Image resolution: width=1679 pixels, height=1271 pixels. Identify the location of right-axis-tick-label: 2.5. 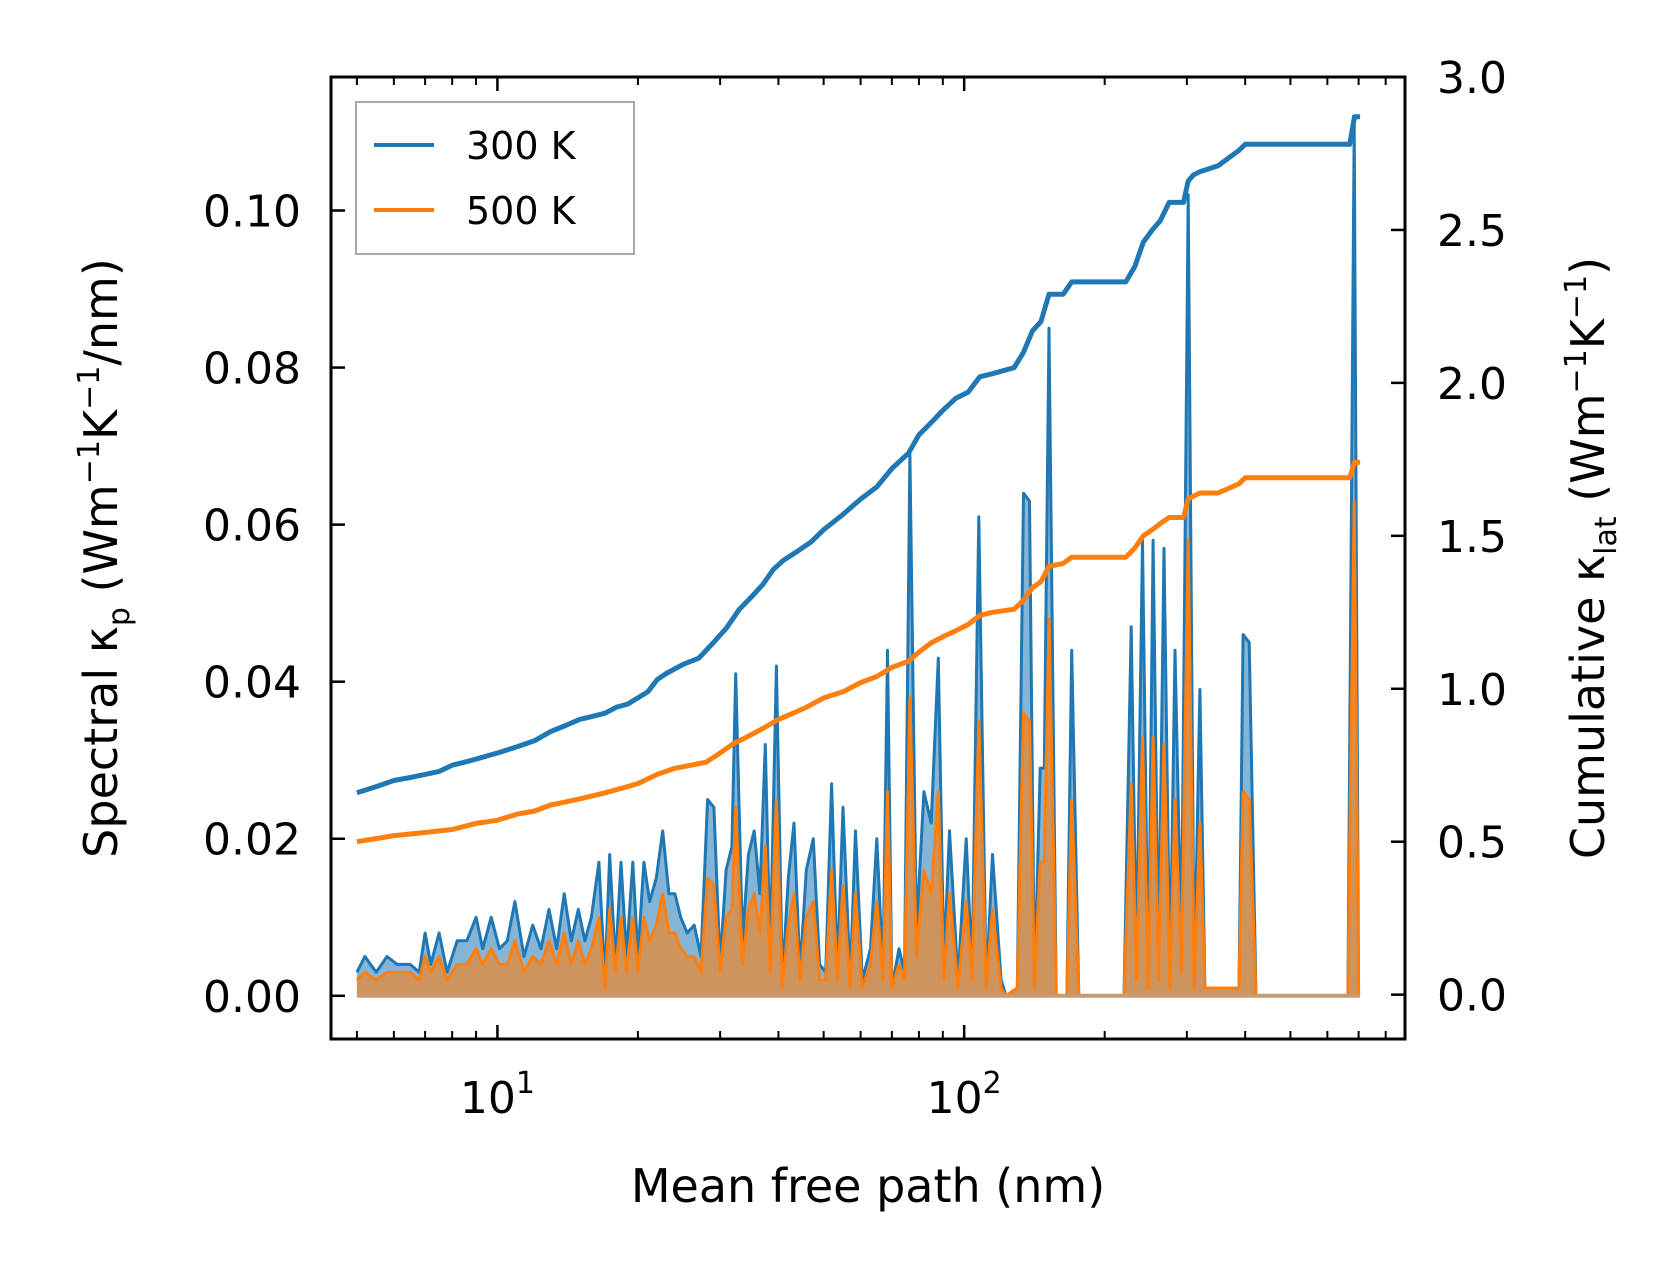
(1472, 231).